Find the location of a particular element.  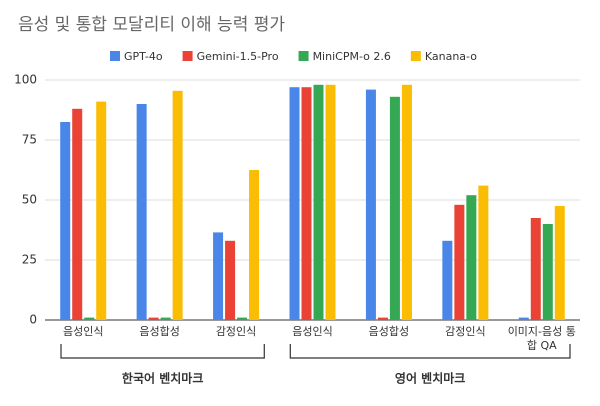

x-tick-label: 이미지-음성 통합 QA is located at coordinates (541, 338).